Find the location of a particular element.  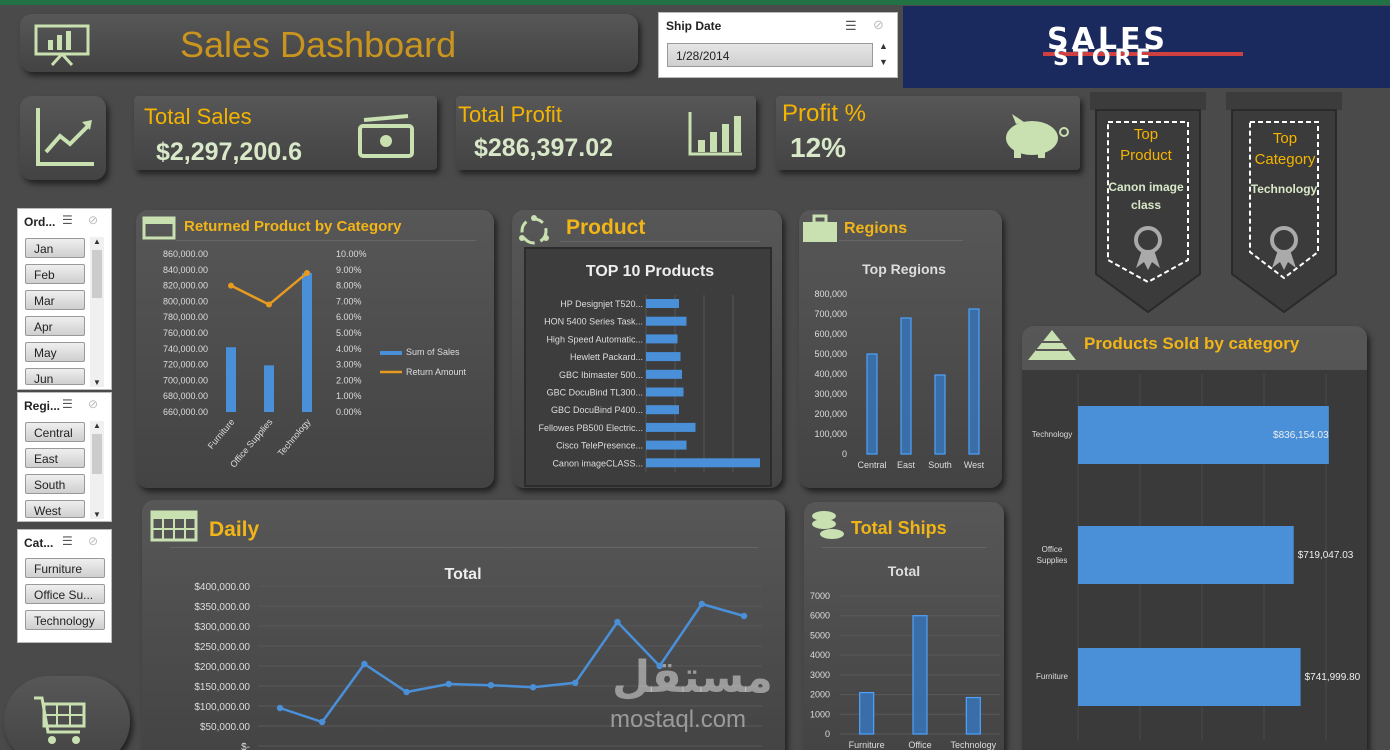

y-tick-label: 200,000 is located at coordinates (830, 414).